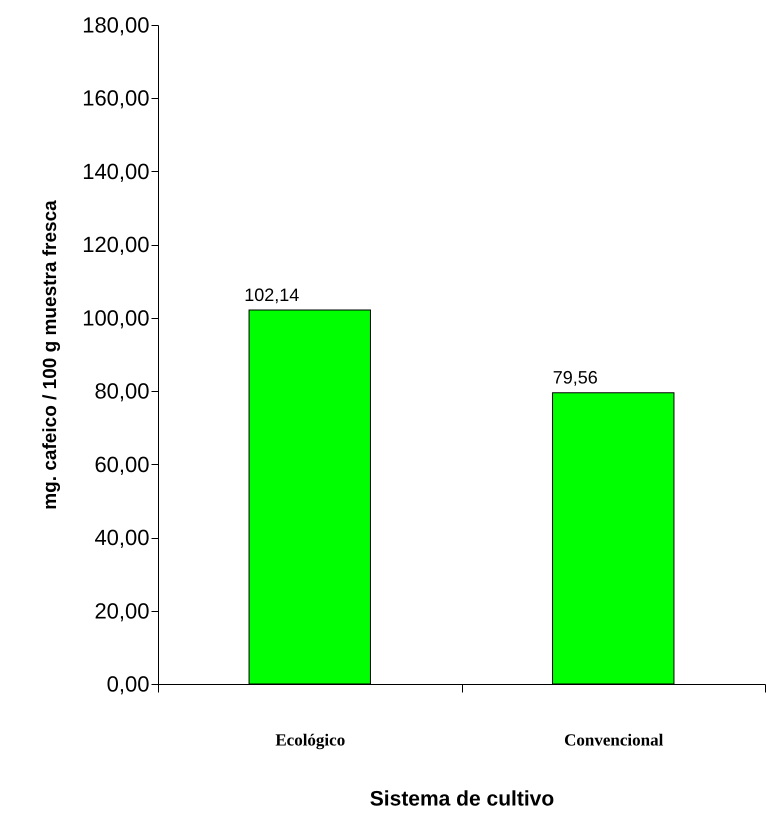  Describe the element at coordinates (122, 391) in the screenshot. I see `y-tick-label: 80,00` at that location.